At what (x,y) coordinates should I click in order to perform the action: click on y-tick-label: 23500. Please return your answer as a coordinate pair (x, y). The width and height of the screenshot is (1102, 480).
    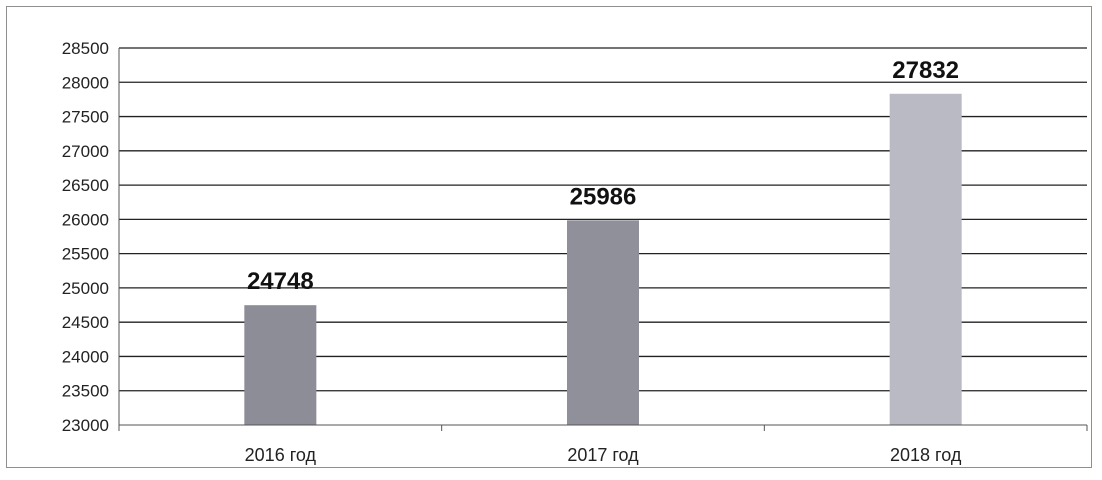
    Looking at the image, I should click on (85, 391).